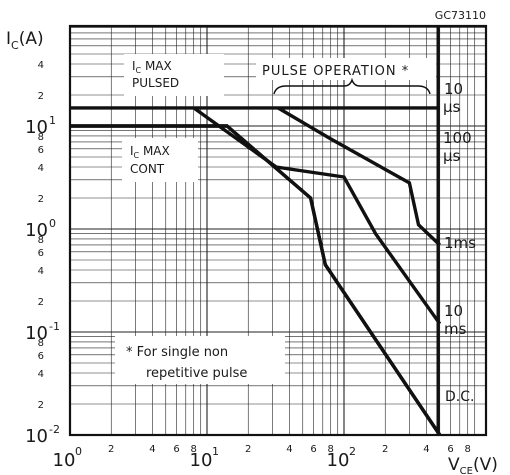 This screenshot has width=510, height=475. Describe the element at coordinates (78, 451) in the screenshot. I see `x-major-tick-exponent: 0` at that location.